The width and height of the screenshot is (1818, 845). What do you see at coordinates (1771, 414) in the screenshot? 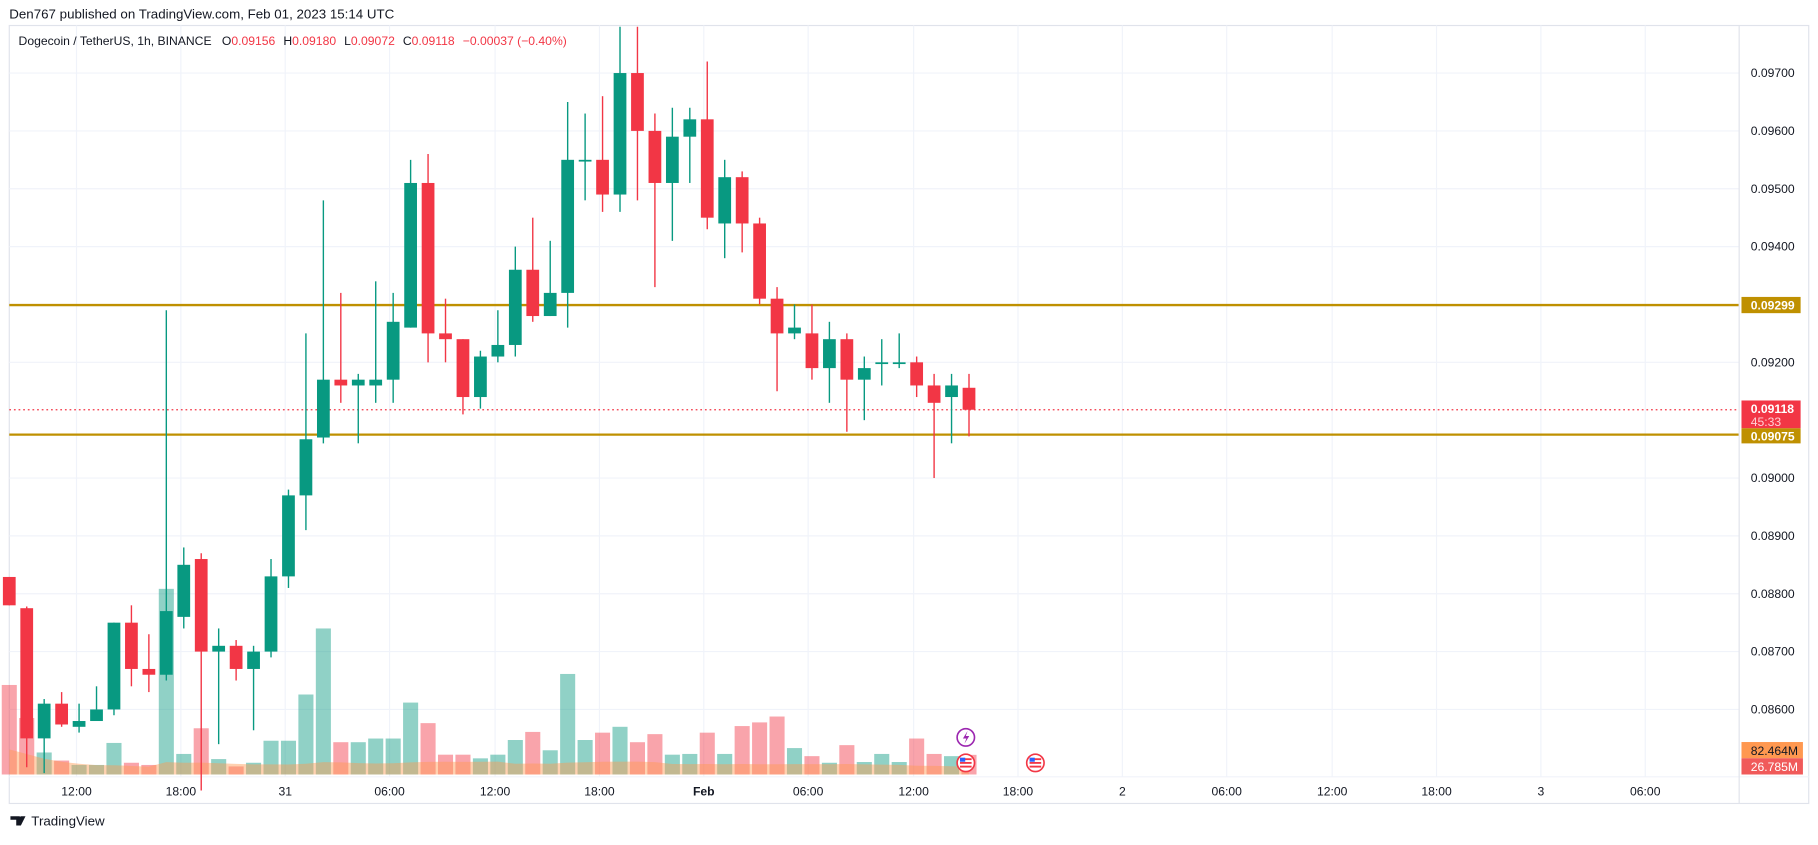
I see `last-price-badge-bg` at bounding box center [1771, 414].